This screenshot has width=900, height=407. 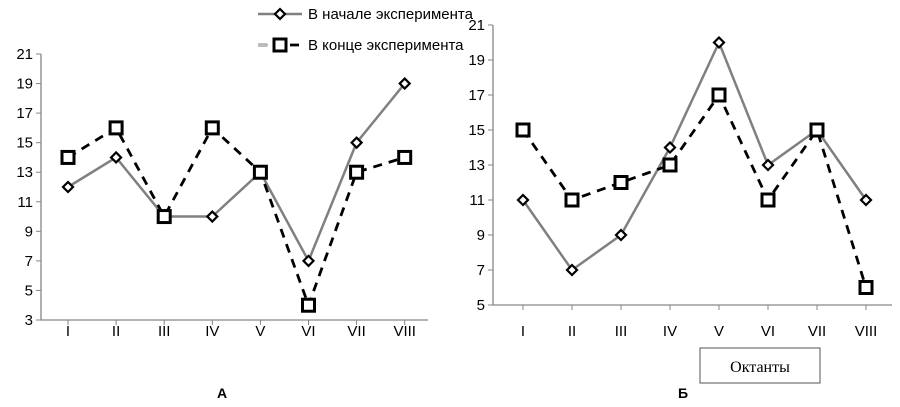 What do you see at coordinates (391, 14) in the screenshot?
I see `legend-label: В начале эксперимента` at bounding box center [391, 14].